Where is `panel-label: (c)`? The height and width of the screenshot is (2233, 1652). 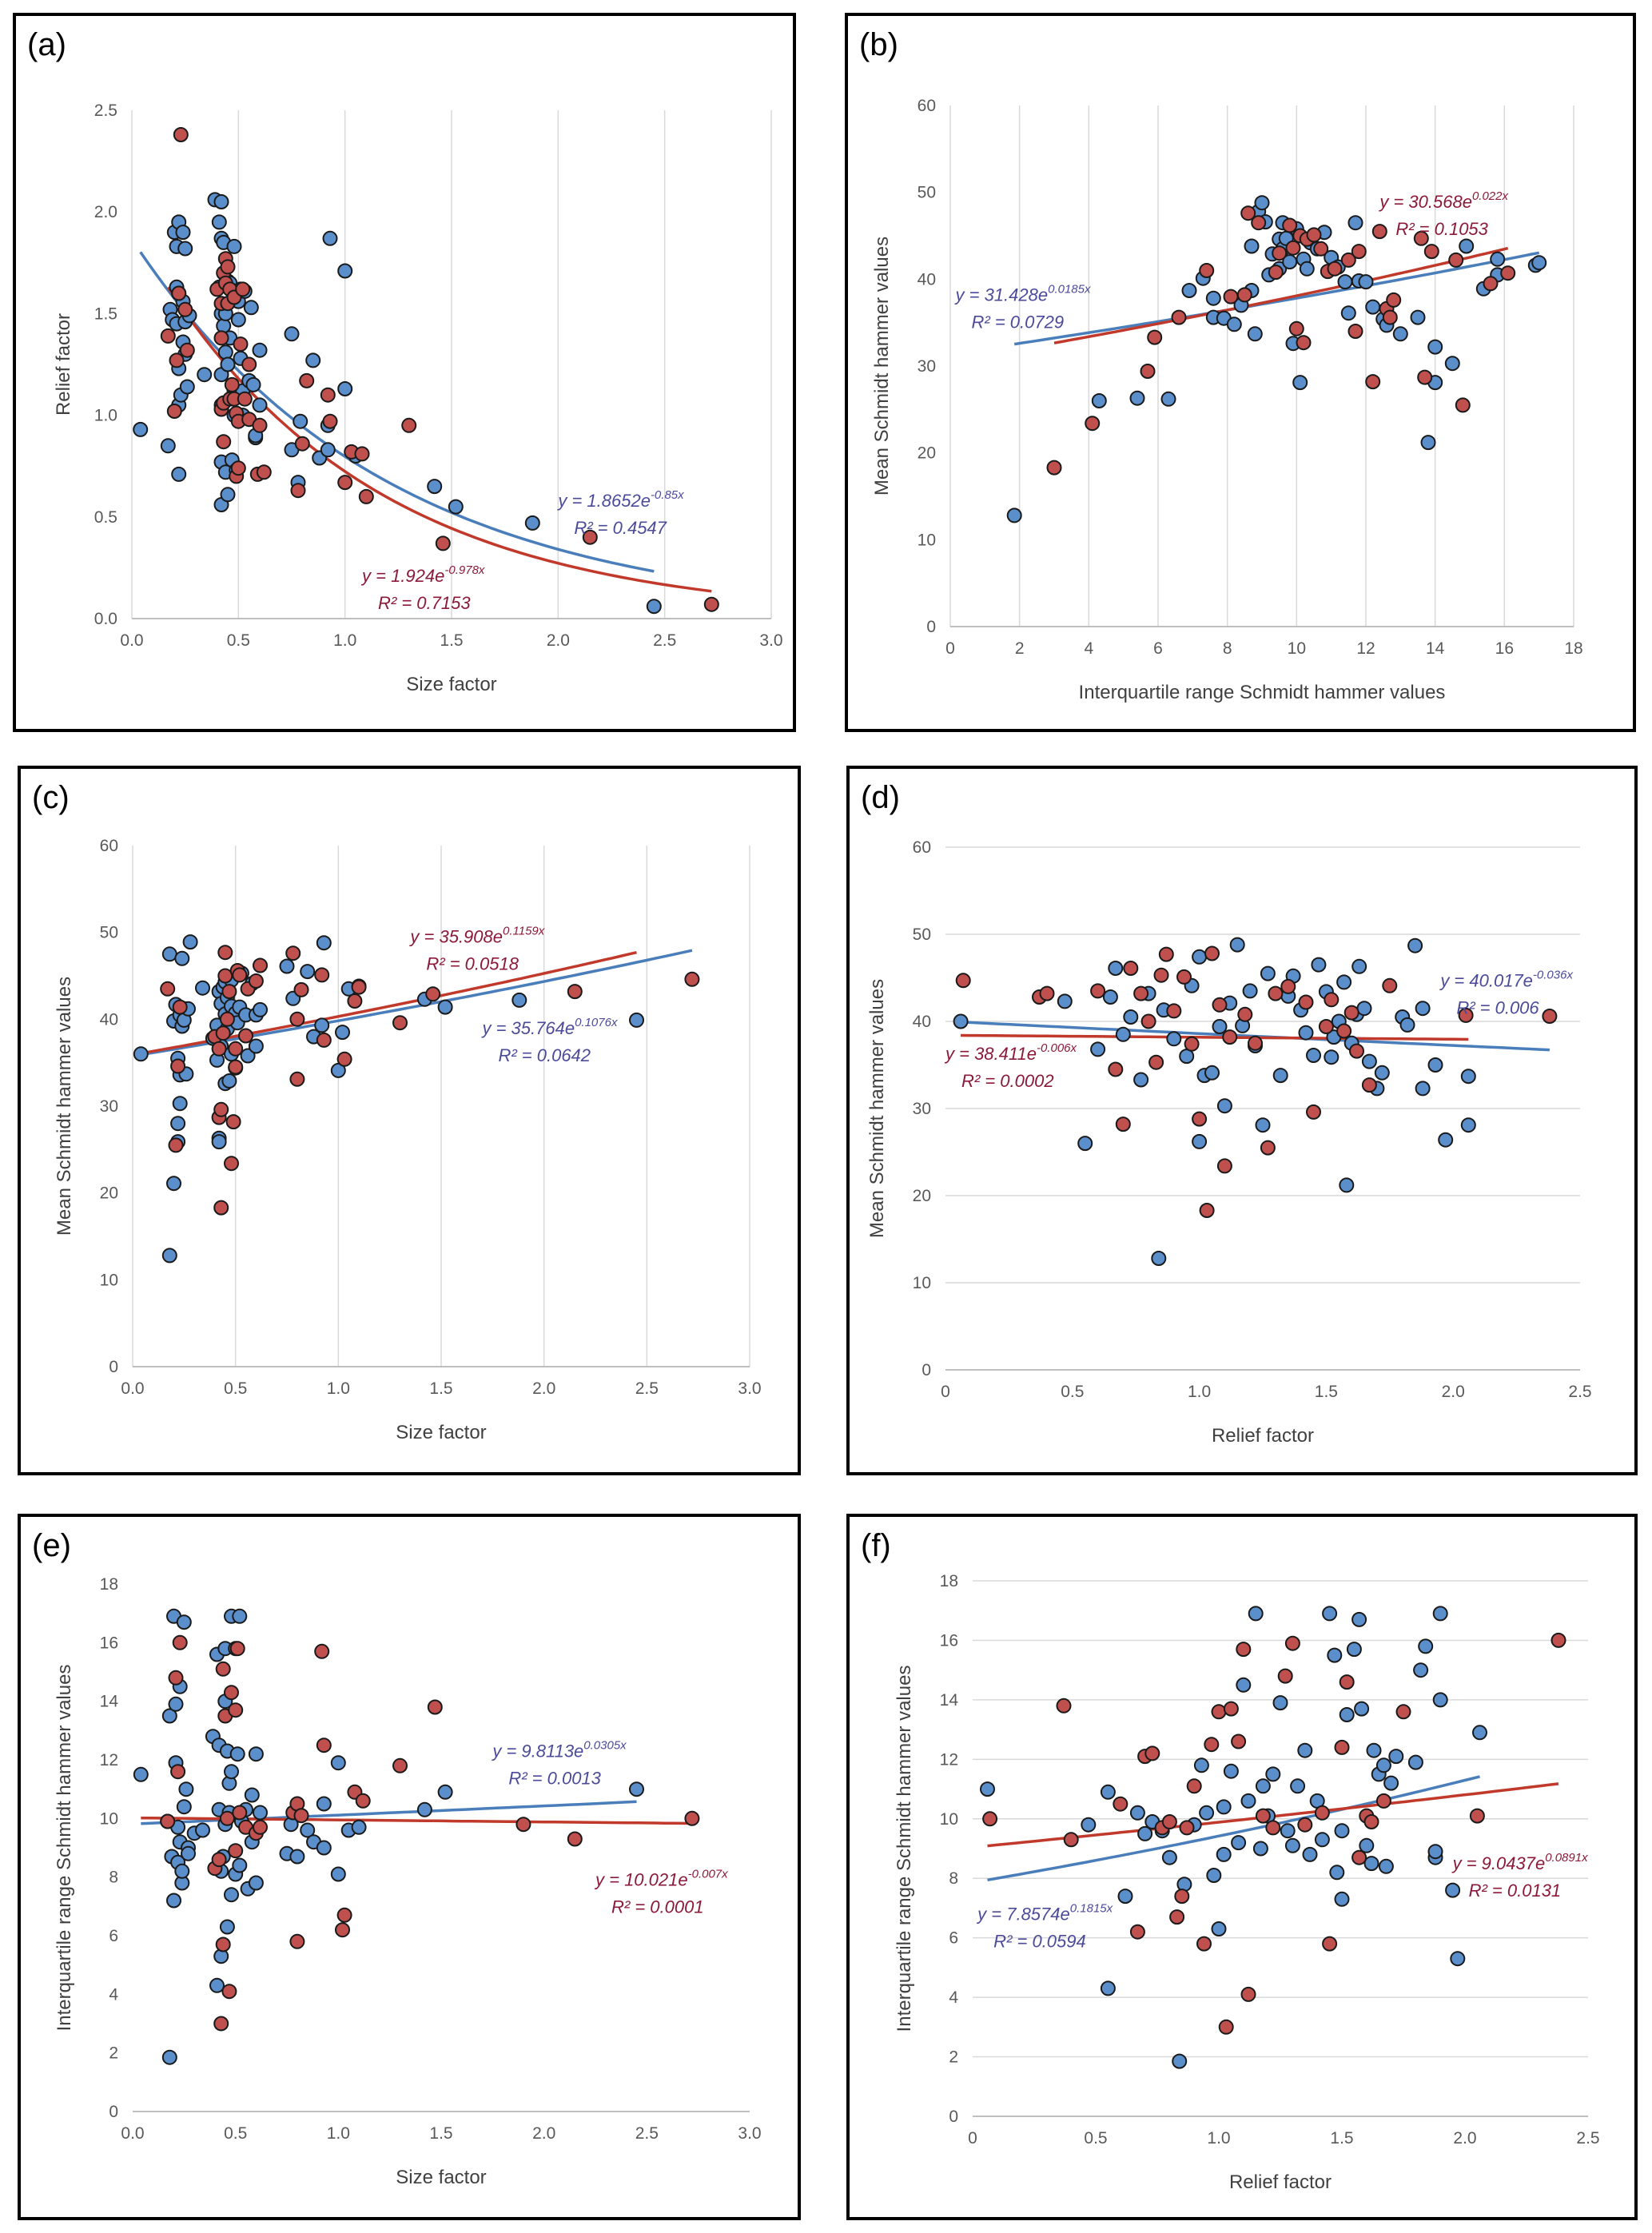 panel-label: (c) is located at coordinates (51, 797).